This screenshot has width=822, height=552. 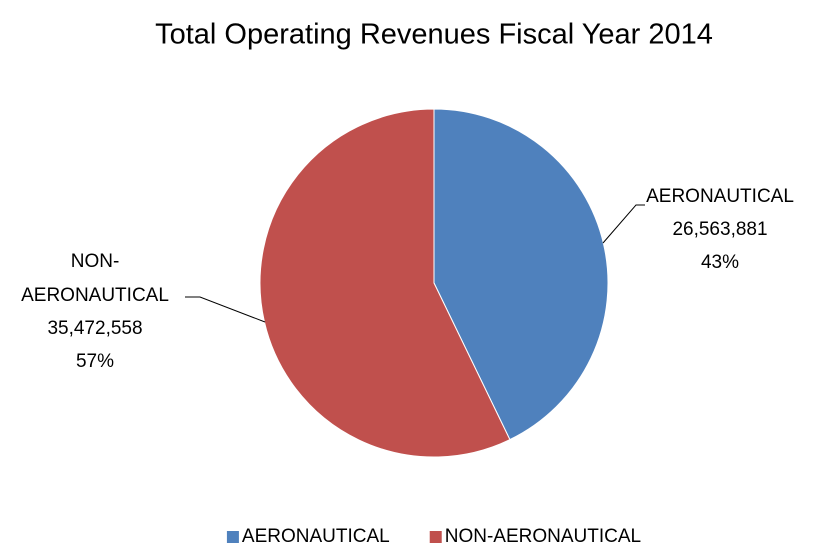 I want to click on data-label-value: 26,563,881, so click(x=719, y=229).